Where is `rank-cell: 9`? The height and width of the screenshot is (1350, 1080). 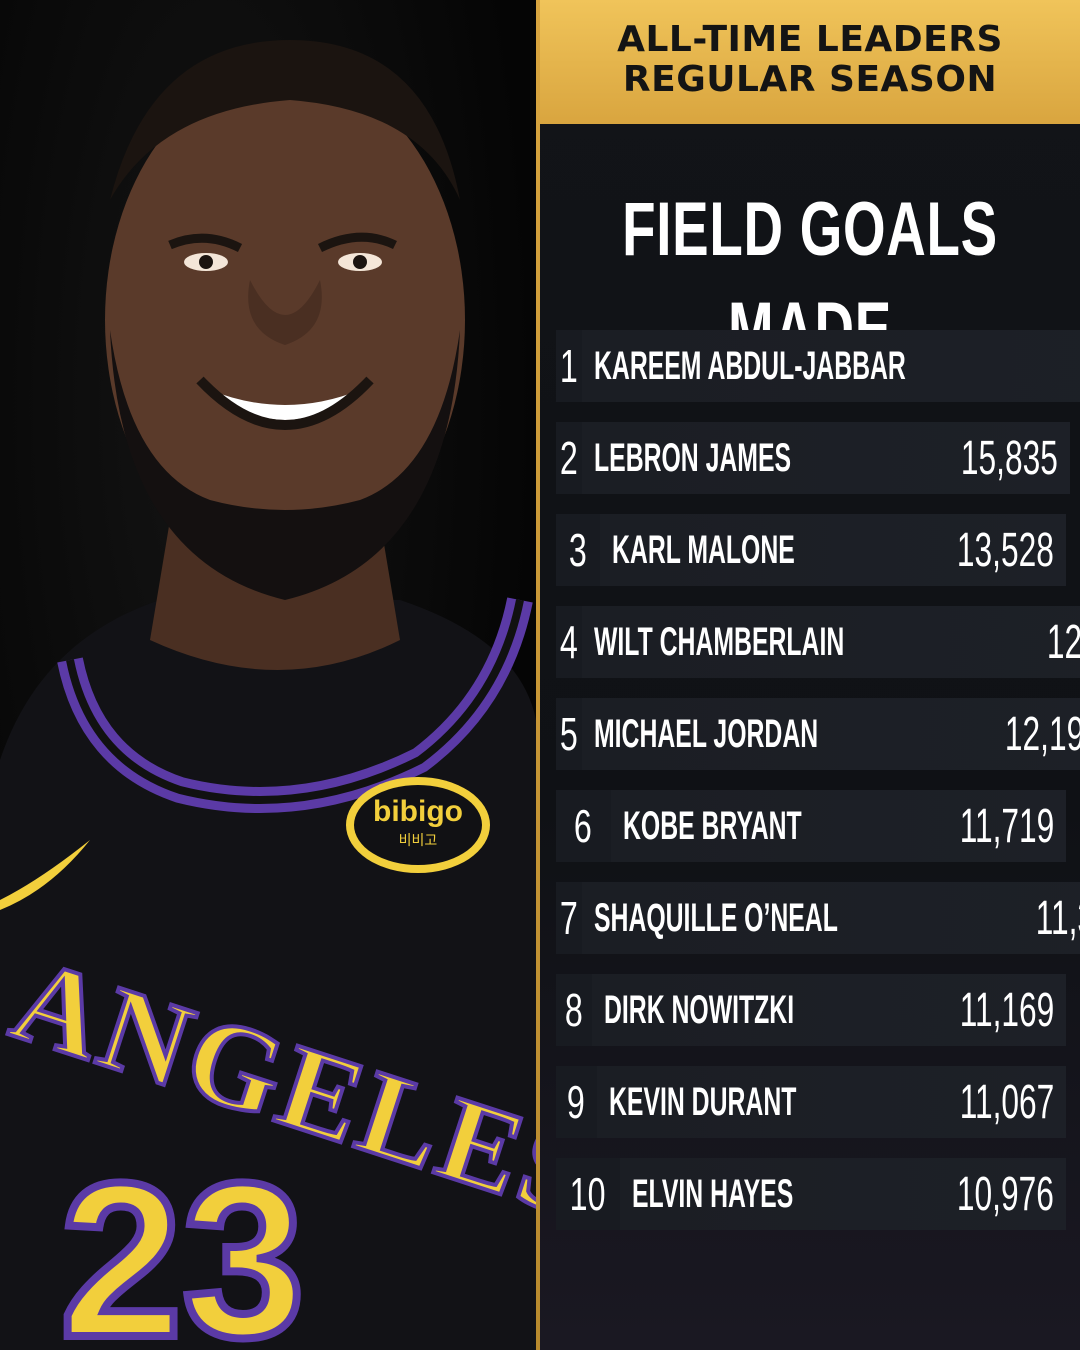 rank-cell: 9 is located at coordinates (576, 1102).